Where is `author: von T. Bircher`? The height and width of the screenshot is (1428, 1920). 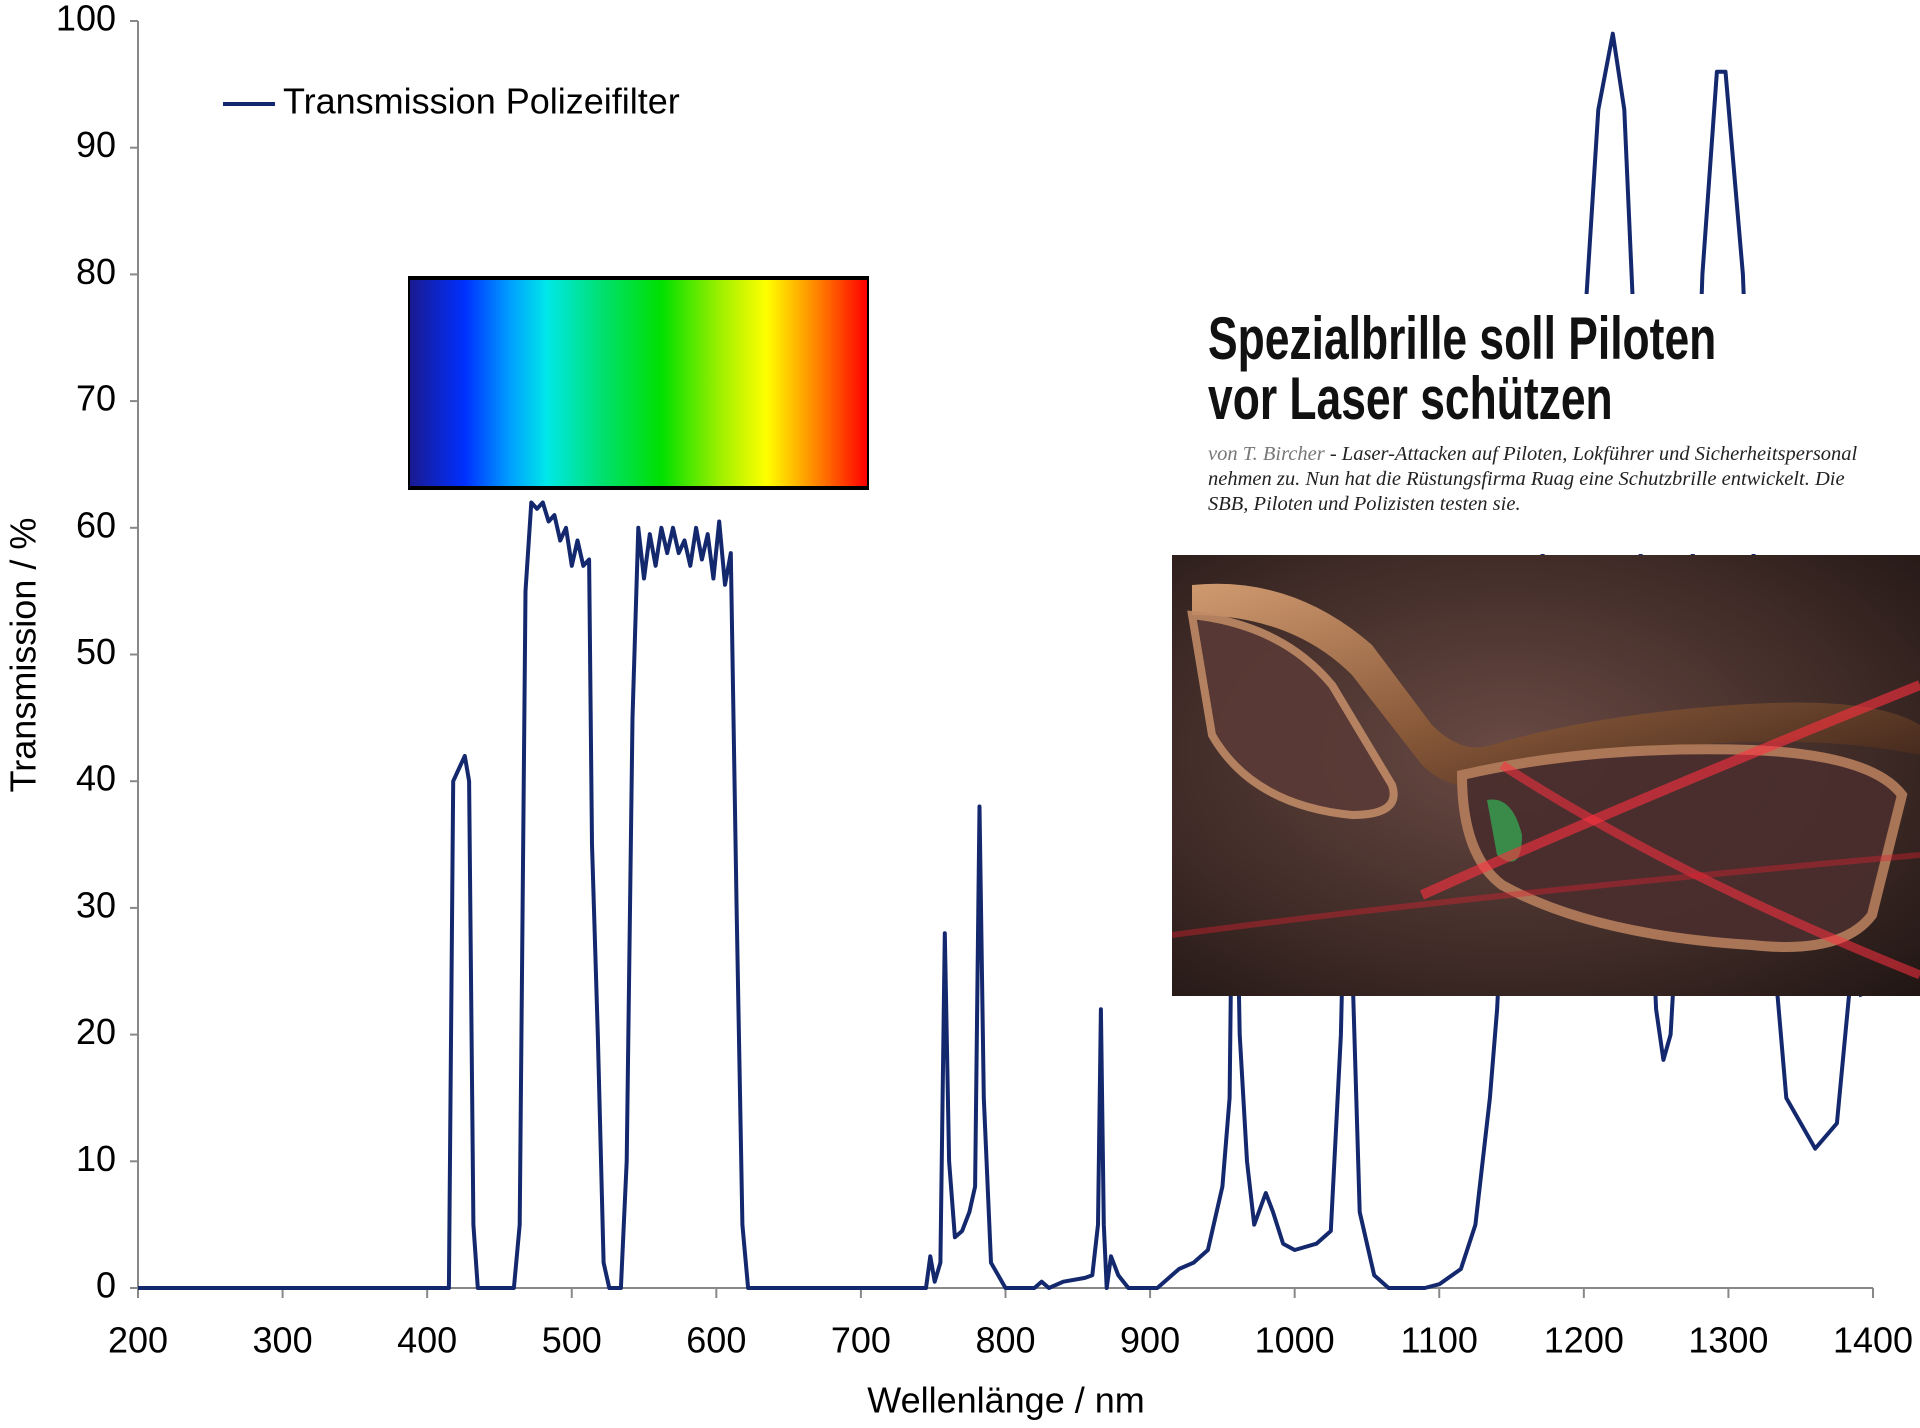 author: von T. Bircher is located at coordinates (1266, 454).